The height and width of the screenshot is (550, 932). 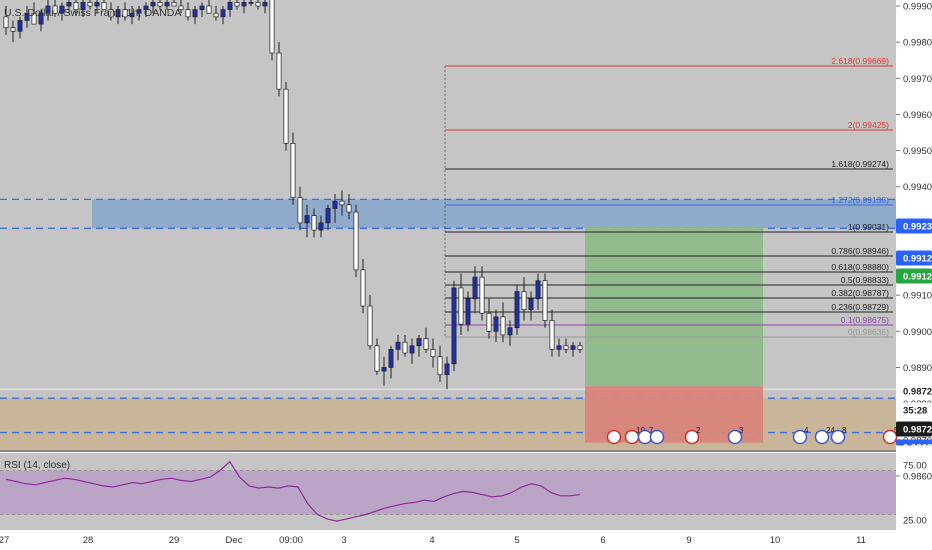 What do you see at coordinates (917, 392) in the screenshot?
I see `price-badge-text: 0.98728` at bounding box center [917, 392].